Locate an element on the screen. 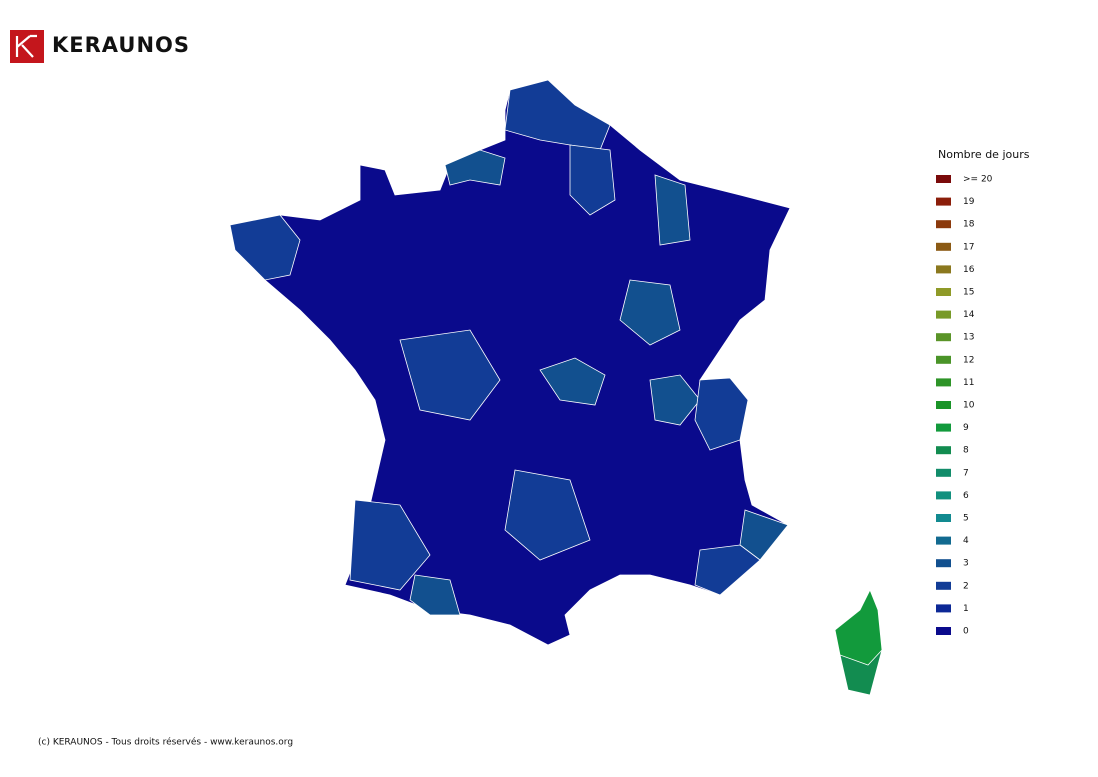  legend-label: 16 is located at coordinates (969, 270).